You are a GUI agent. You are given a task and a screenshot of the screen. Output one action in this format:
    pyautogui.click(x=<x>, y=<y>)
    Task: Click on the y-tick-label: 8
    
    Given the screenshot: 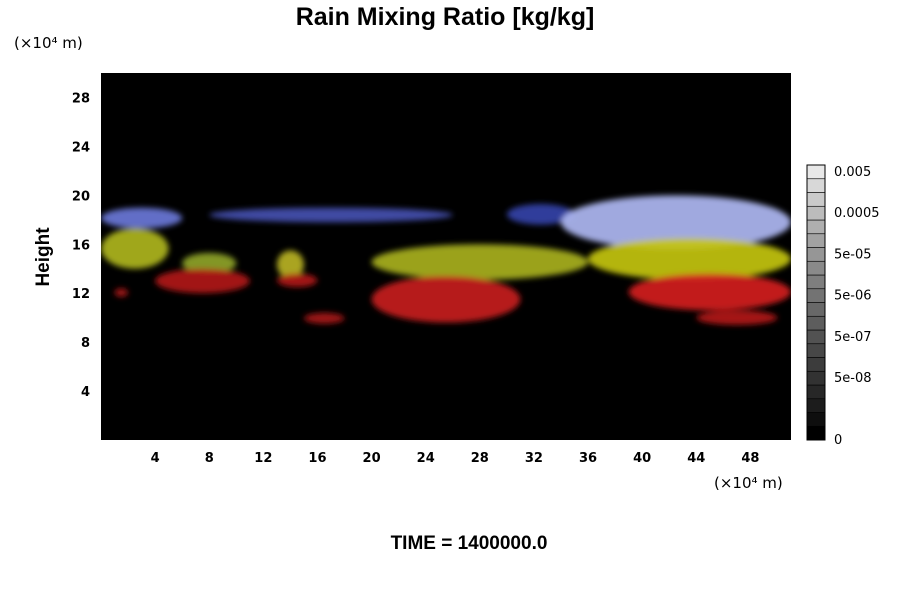 What is the action you would take?
    pyautogui.click(x=85, y=343)
    